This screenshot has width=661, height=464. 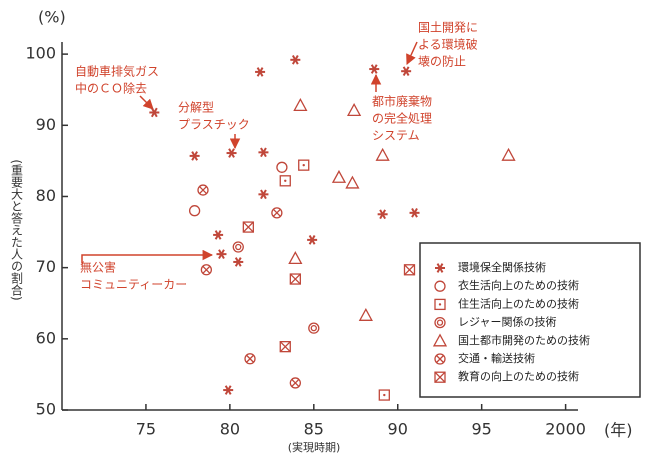 I want to click on y-axis-label: (重要大と答えた人の割合), so click(x=17, y=229).